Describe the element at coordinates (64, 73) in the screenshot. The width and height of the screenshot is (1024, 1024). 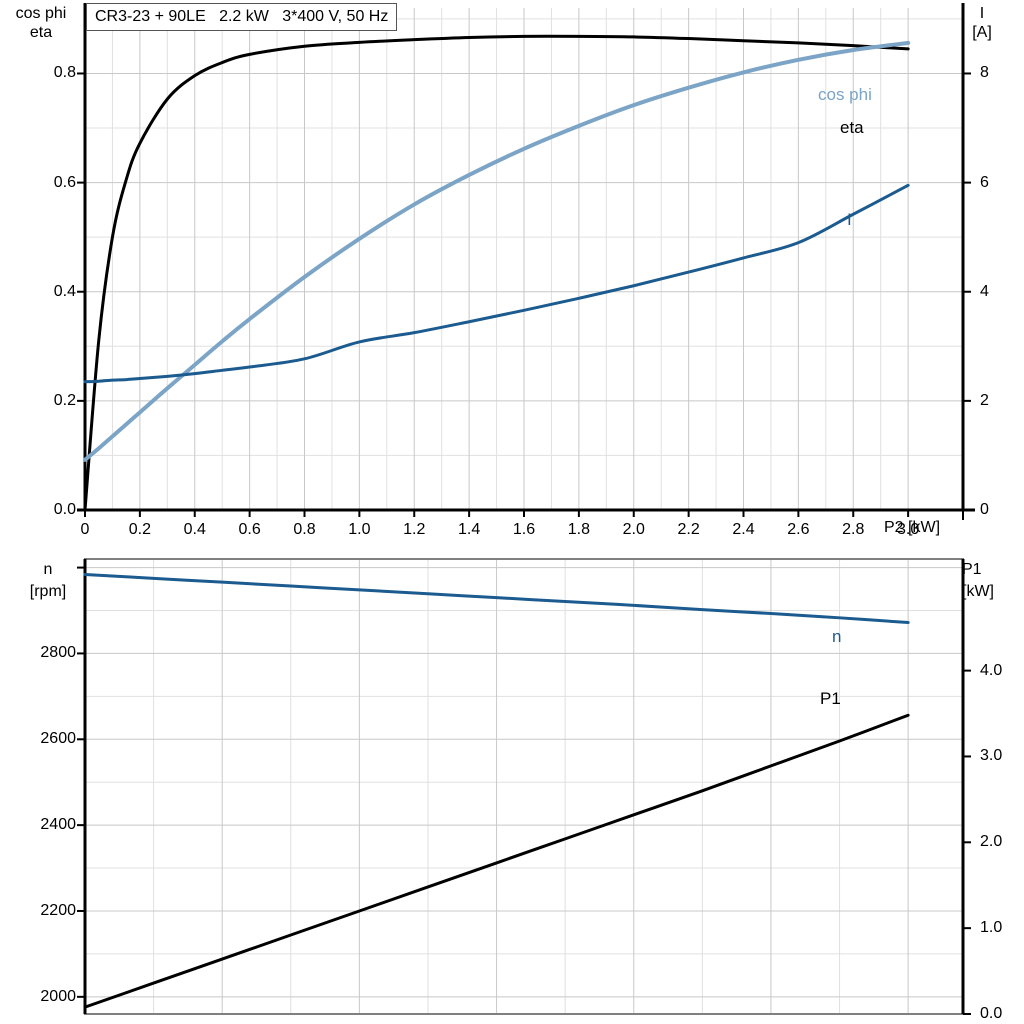
I see `upper-y-left-tick-4: 0.8` at that location.